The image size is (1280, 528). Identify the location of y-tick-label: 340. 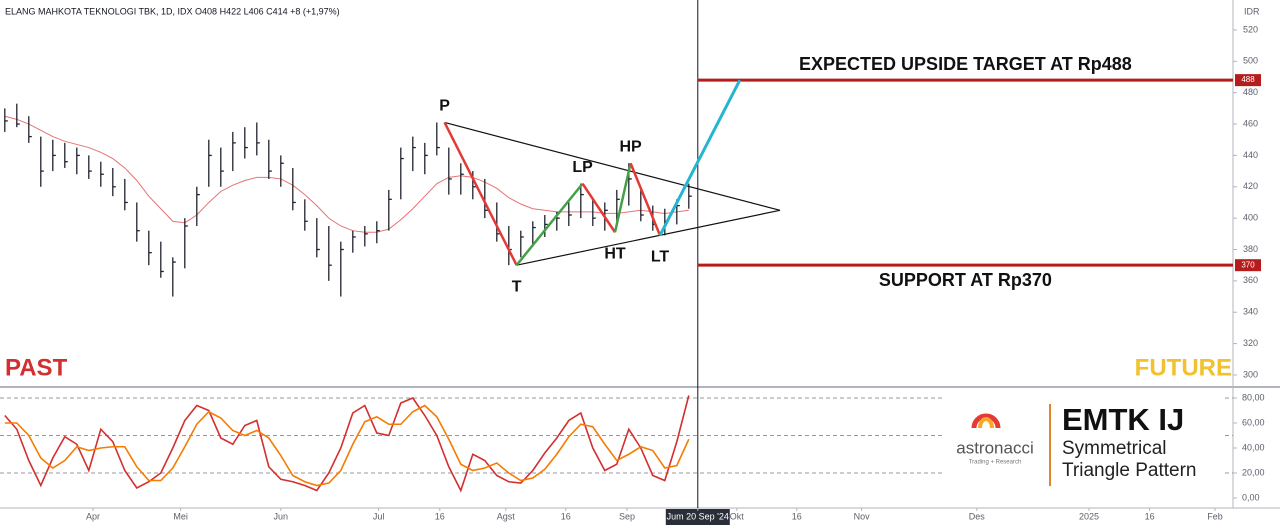
(1250, 312).